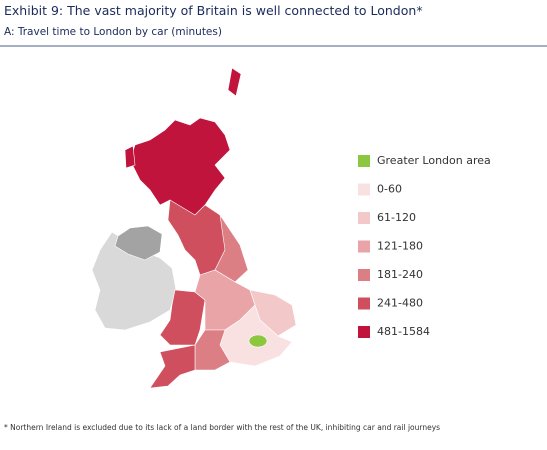  What do you see at coordinates (172, 366) in the screenshot?
I see `cornwall` at bounding box center [172, 366].